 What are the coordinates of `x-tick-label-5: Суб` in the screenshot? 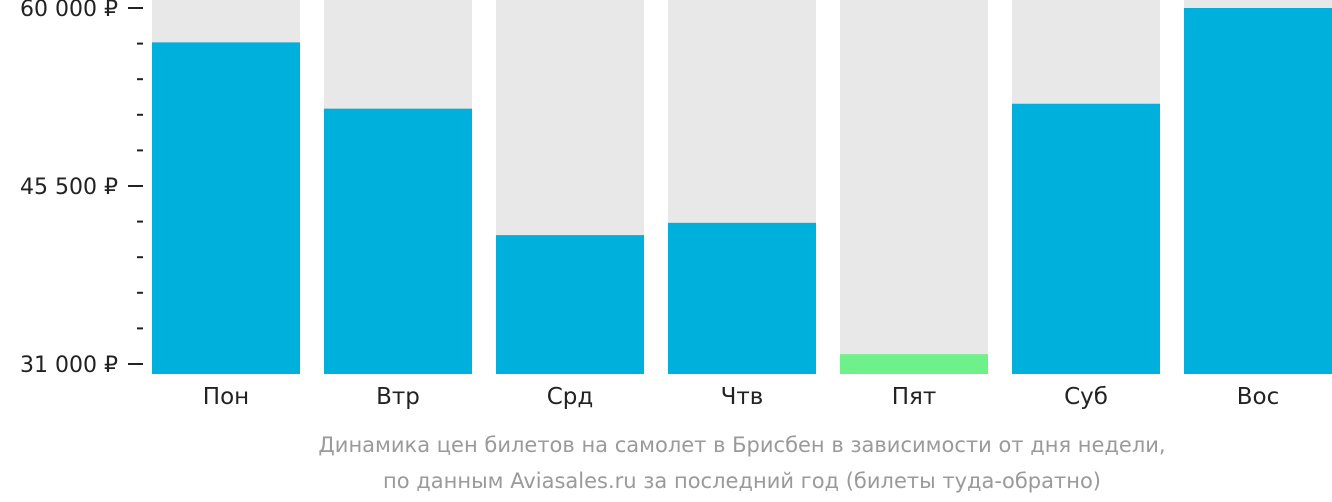 It's located at (1086, 397).